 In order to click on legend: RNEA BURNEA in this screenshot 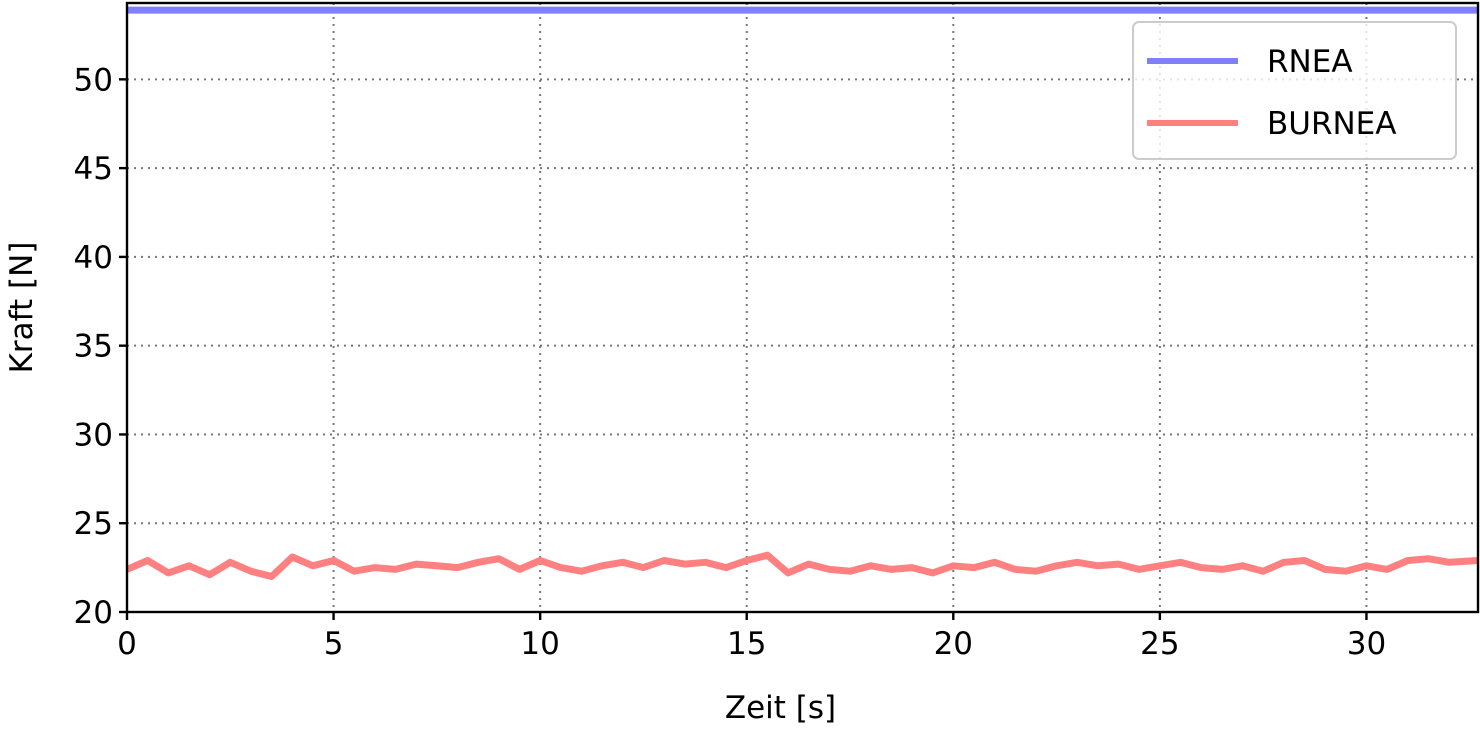, I will do `click(1294, 90)`.